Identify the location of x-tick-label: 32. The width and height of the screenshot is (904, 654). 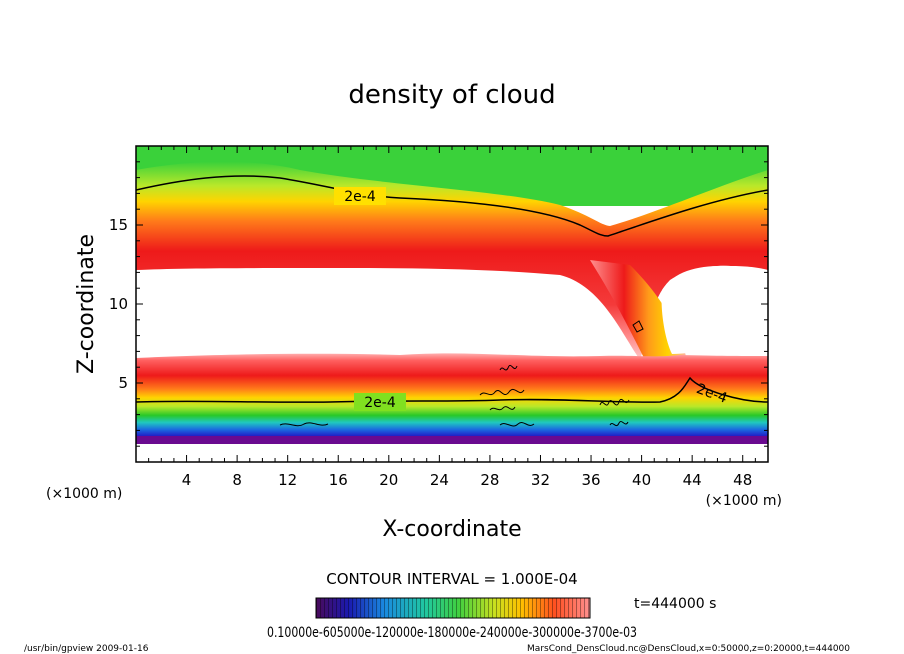
(540, 480).